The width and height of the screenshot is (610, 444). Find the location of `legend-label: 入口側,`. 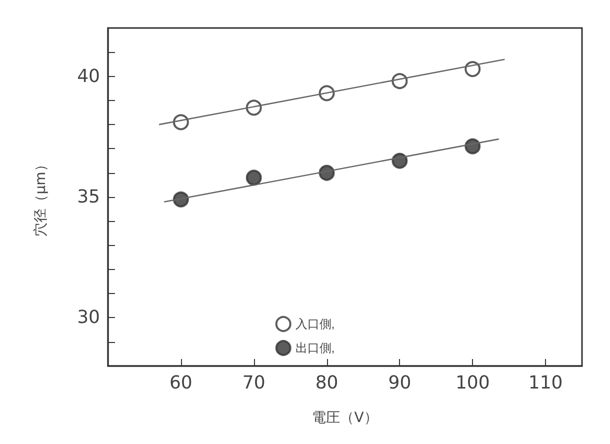

legend-label: 入口側, is located at coordinates (315, 324).